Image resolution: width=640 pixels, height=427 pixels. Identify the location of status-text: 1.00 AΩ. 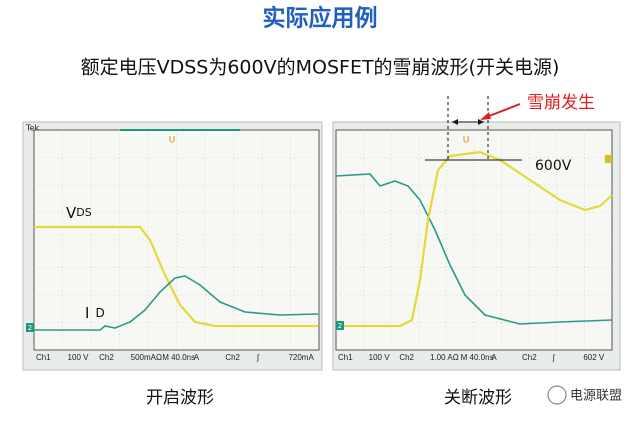
(444, 357).